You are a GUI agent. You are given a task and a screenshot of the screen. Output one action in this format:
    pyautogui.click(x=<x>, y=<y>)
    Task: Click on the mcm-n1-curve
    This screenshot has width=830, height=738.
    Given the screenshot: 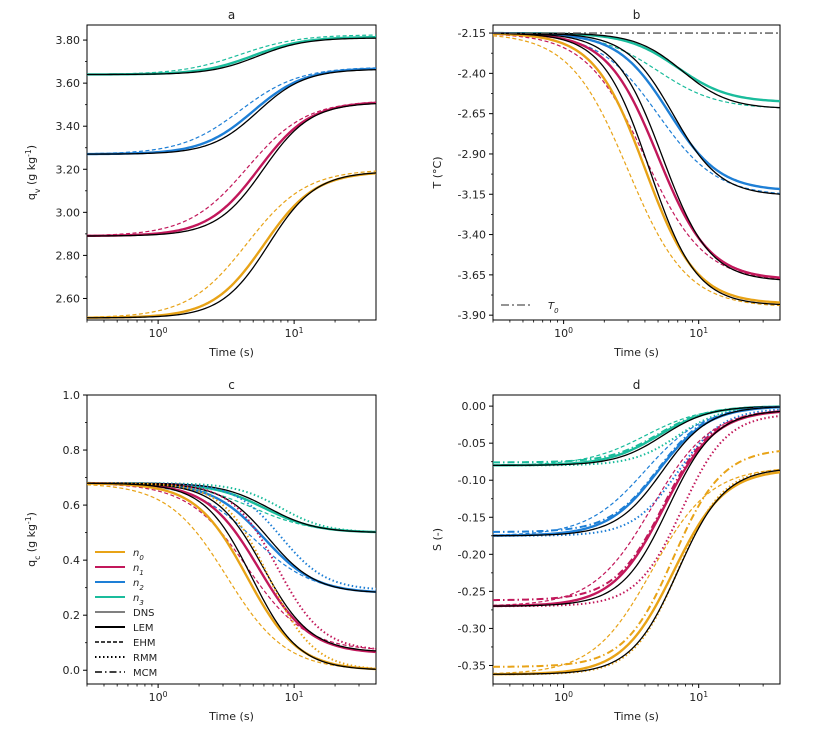 What is the action you would take?
    pyautogui.click(x=636, y=506)
    